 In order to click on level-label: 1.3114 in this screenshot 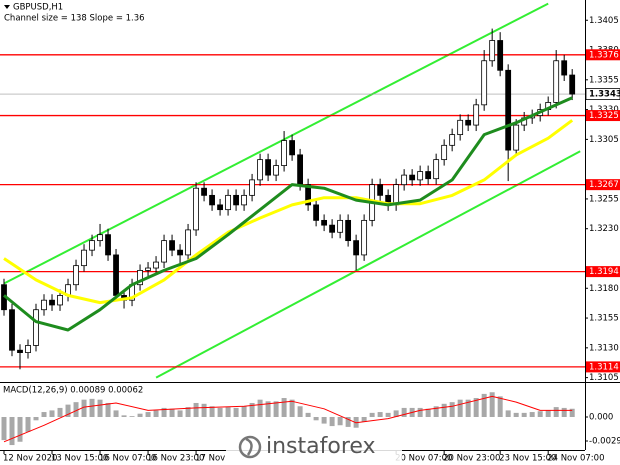, I will do `click(604, 367)`.